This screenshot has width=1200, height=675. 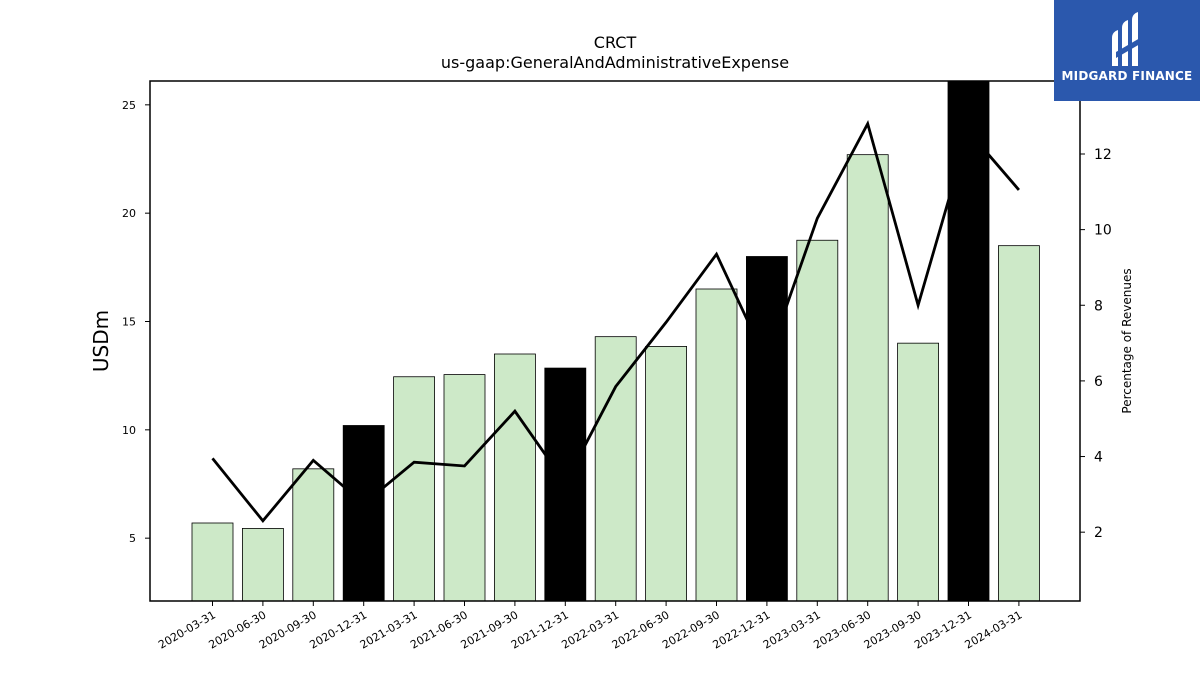 I want to click on y-tick-label: 15, so click(x=129, y=322).